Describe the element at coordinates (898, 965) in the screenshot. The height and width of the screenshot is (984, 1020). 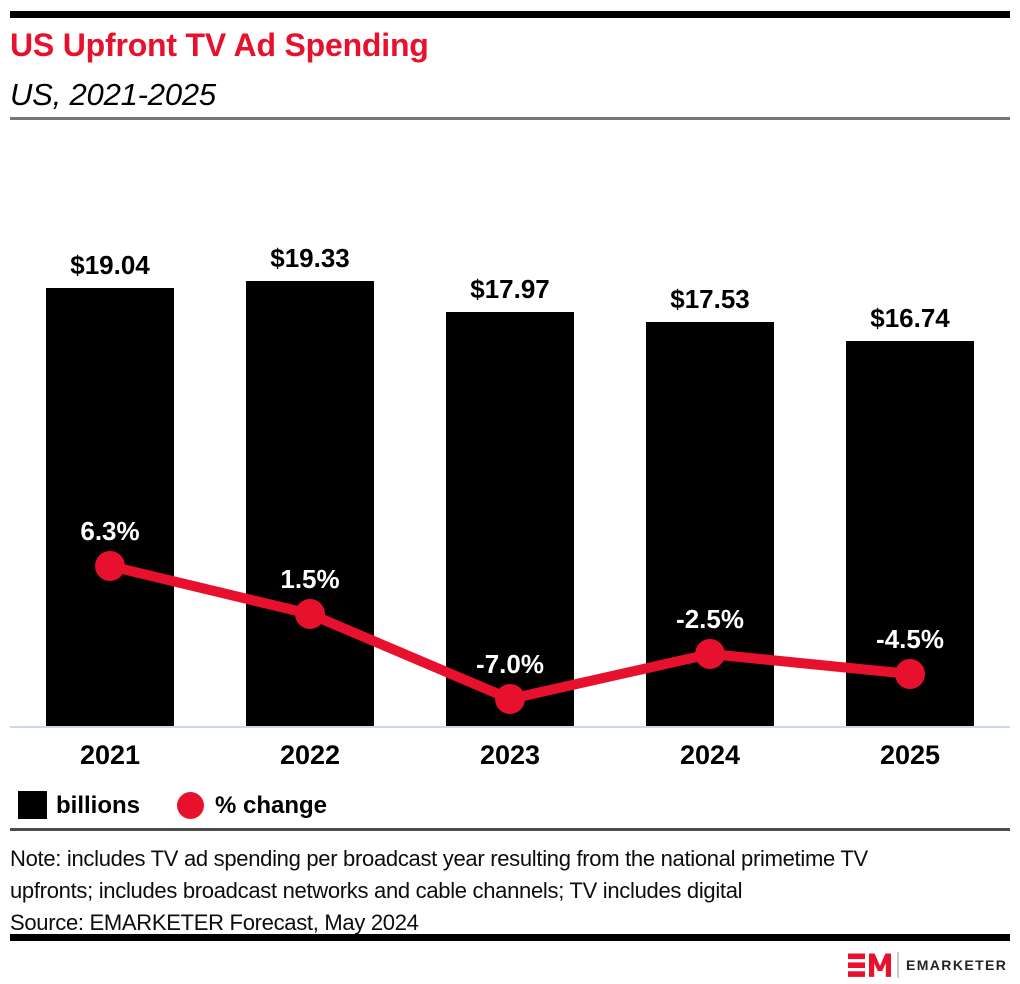
I see `logo-divider` at that location.